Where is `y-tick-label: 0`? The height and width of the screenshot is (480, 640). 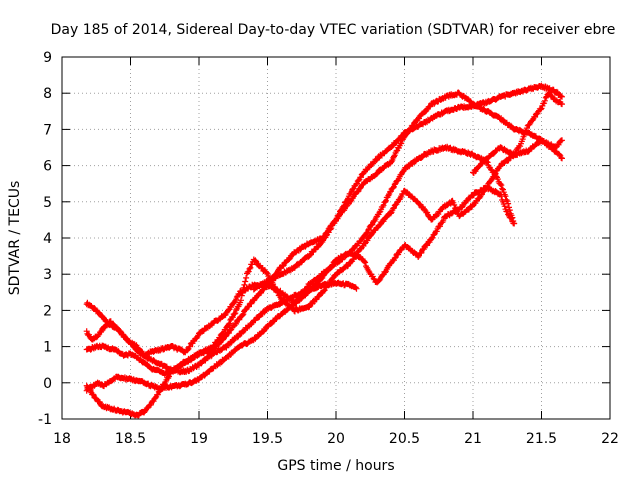
y-tick-label: 0 is located at coordinates (47, 384).